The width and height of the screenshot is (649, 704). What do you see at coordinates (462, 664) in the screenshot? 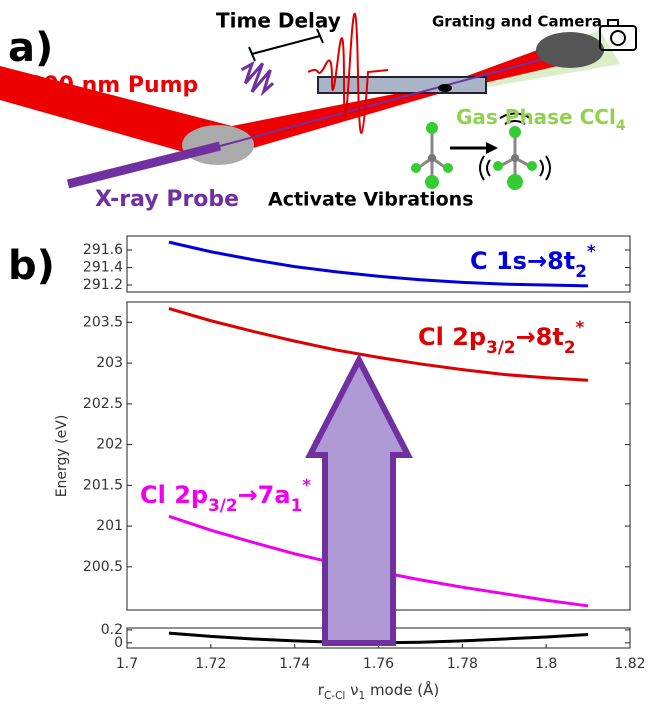
I see `x-tick-label: 1.78` at bounding box center [462, 664].